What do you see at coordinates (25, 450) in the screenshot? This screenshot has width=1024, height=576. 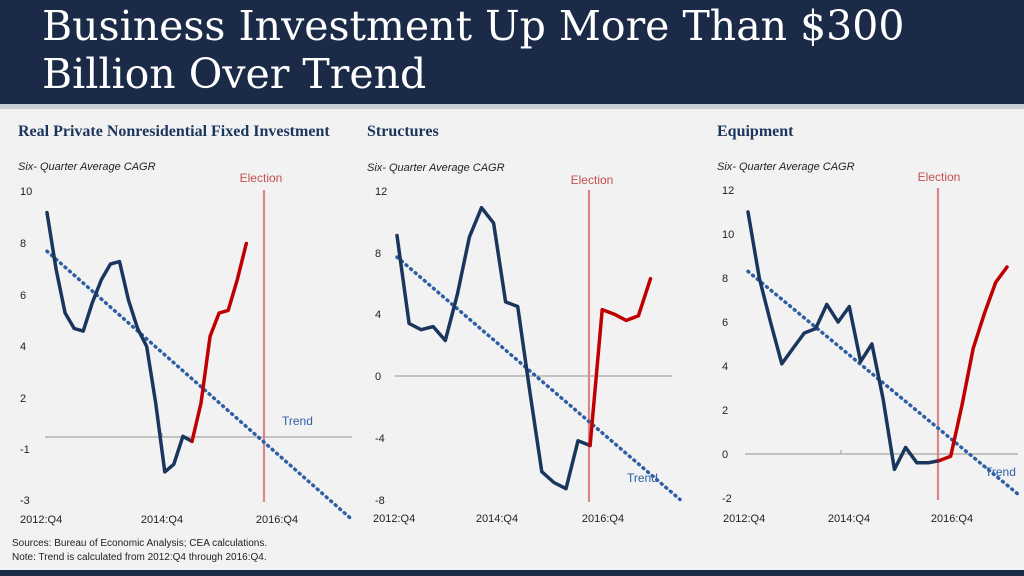 I see `y-tick-label: -1` at bounding box center [25, 450].